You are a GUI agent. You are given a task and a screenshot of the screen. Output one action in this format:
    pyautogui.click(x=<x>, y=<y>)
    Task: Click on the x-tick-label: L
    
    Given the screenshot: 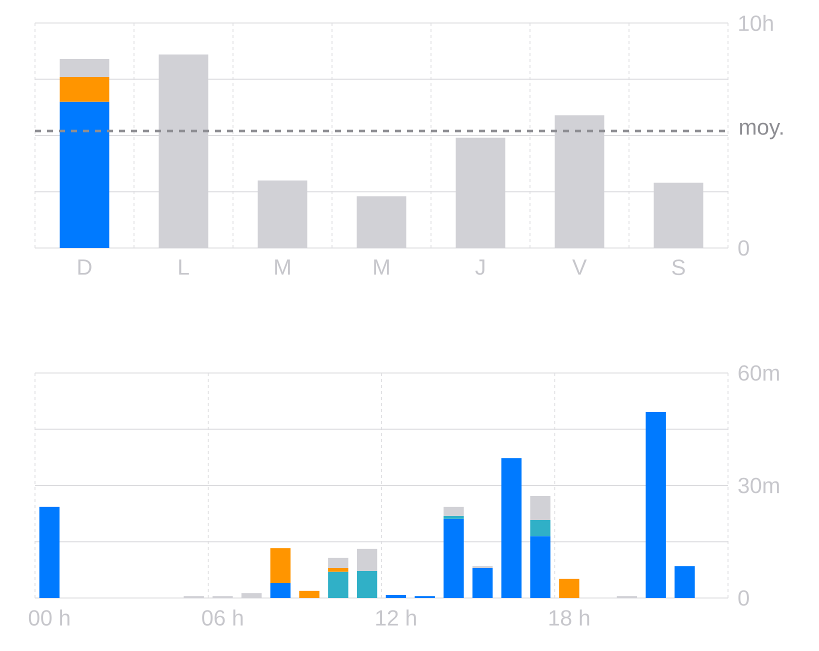 What is the action you would take?
    pyautogui.click(x=184, y=267)
    